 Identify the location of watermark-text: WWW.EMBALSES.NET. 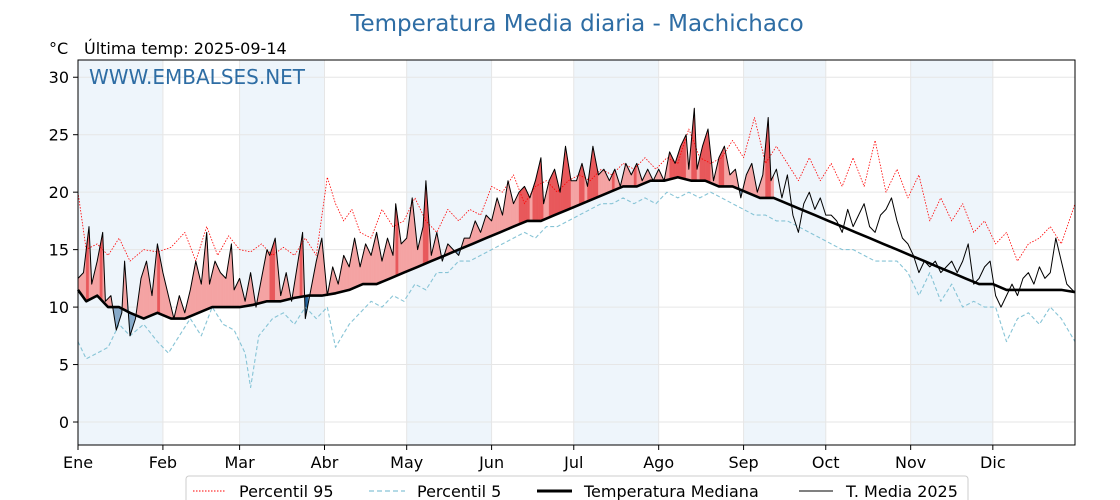
(197, 77).